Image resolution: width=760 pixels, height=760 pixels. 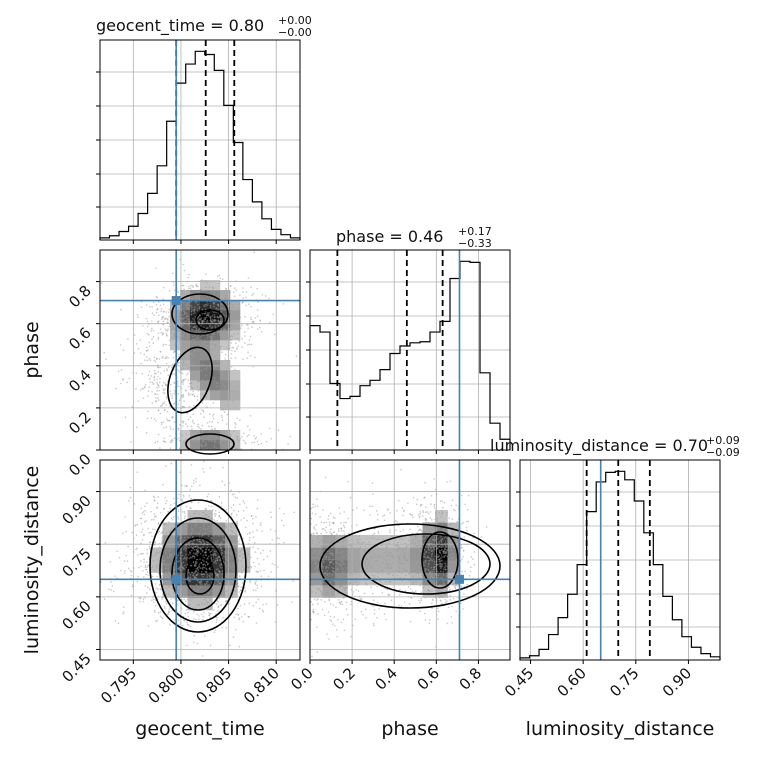 I want to click on contour-2-1-c, so click(x=440, y=560).